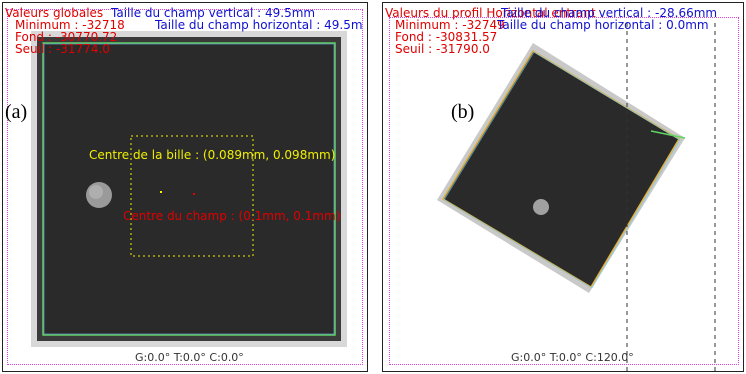  I want to click on background-value-b: Fond : -30831.57, so click(446, 37).